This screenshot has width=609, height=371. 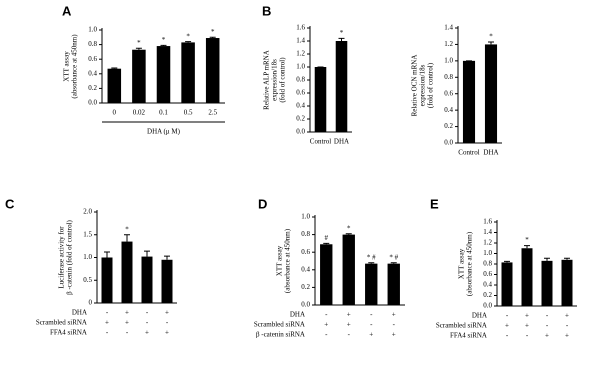 I want to click on y-axis-title: β -catenin (fold of control), so click(x=70, y=256).